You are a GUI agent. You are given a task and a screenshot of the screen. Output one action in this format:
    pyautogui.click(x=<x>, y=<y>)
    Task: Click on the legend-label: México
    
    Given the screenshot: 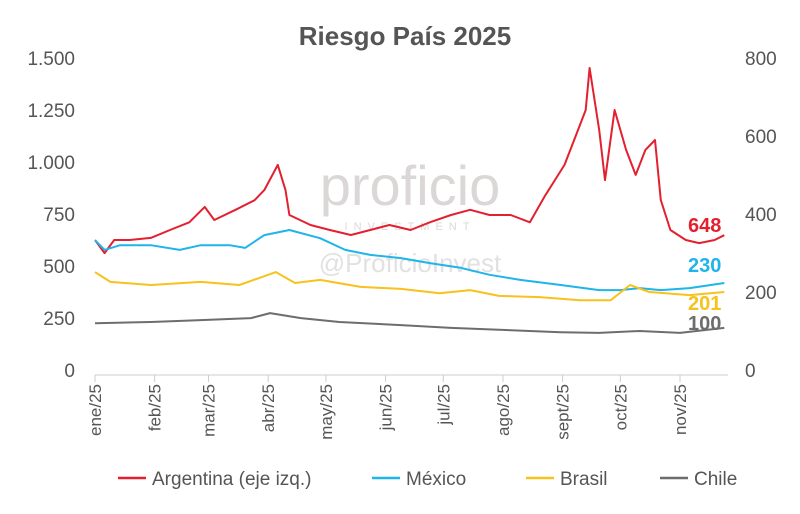 What is the action you would take?
    pyautogui.click(x=436, y=479)
    